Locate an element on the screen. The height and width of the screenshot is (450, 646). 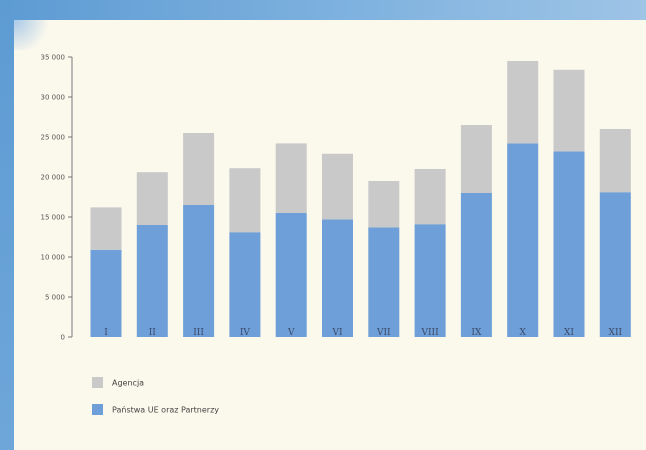
category-label: I is located at coordinates (106, 333).